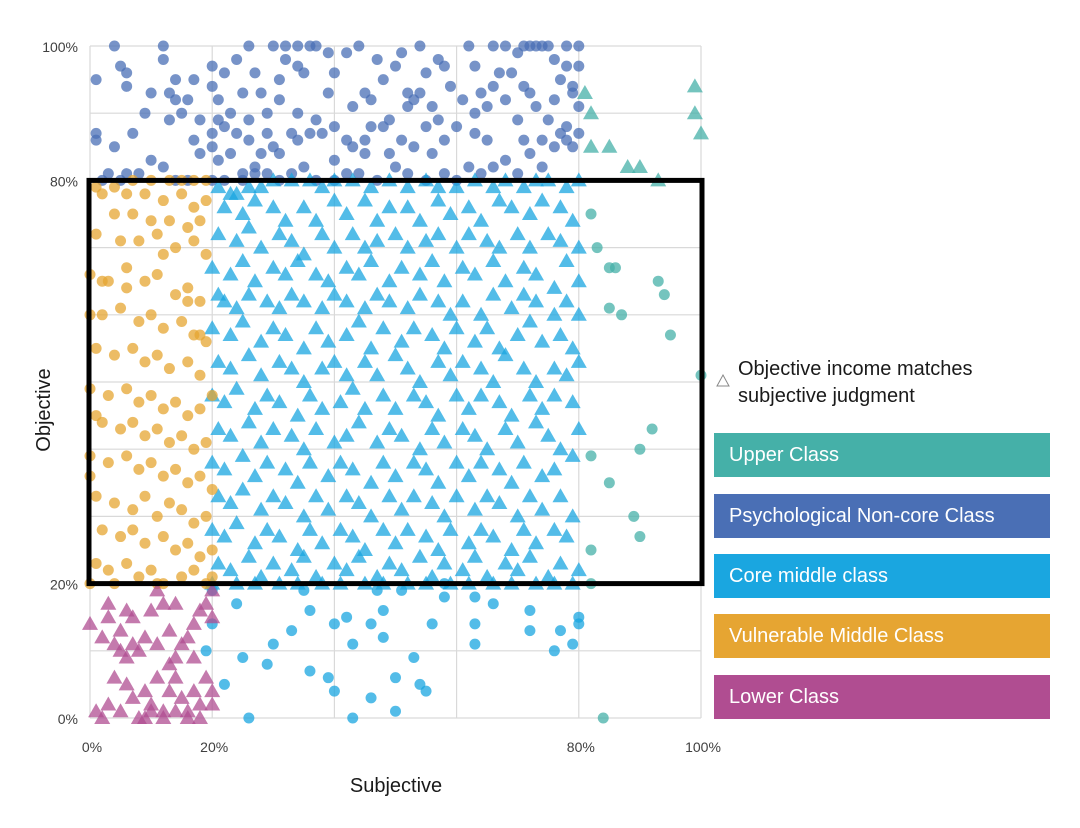  What do you see at coordinates (862, 516) in the screenshot?
I see `legend-label: Psychological Non-core Class` at bounding box center [862, 516].